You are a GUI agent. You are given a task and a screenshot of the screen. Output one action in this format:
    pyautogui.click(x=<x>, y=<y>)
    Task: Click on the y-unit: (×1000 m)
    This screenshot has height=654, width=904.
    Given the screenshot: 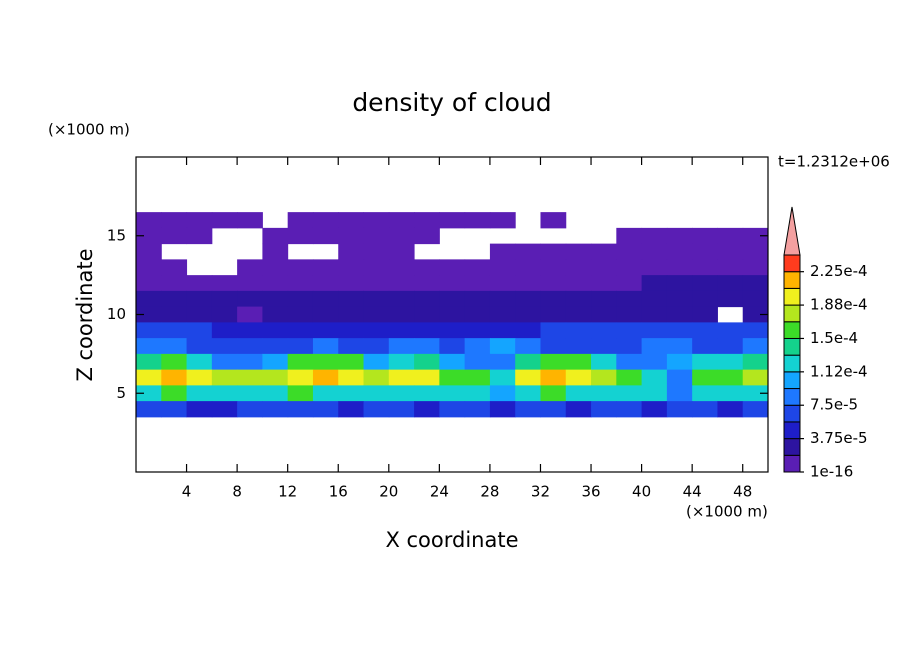 What is the action you would take?
    pyautogui.click(x=89, y=130)
    